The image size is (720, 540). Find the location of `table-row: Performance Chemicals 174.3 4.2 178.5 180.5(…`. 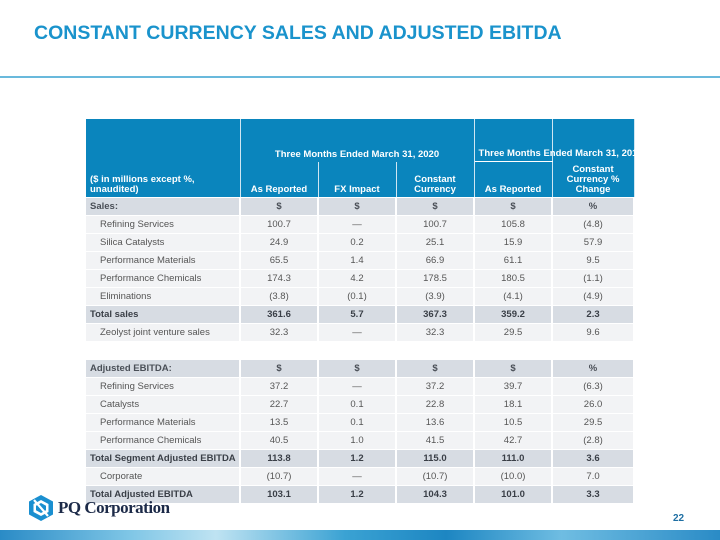

table-row: Performance Chemicals 174.3 4.2 178.5 180.5(… is located at coordinates (361, 278).